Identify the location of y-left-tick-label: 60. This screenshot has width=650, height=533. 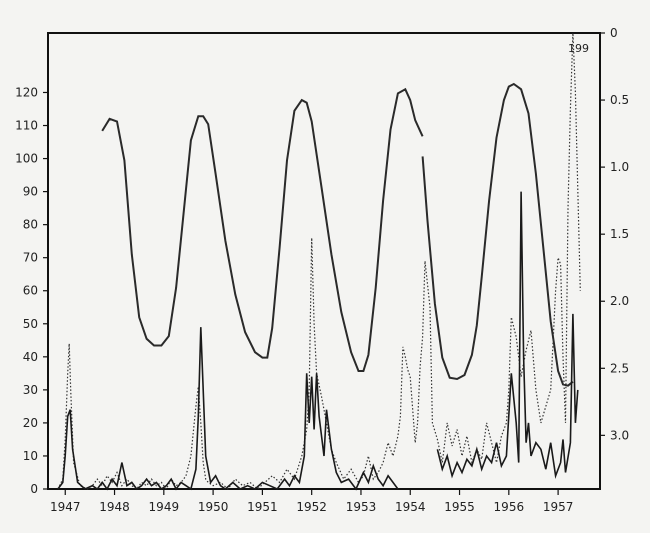
(30, 291).